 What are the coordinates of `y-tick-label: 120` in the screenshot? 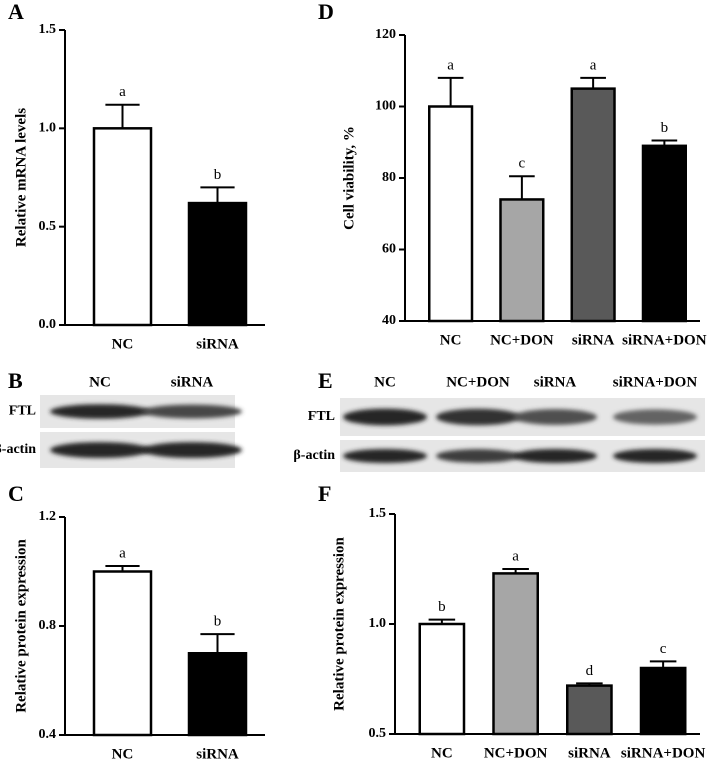 It's located at (385, 34).